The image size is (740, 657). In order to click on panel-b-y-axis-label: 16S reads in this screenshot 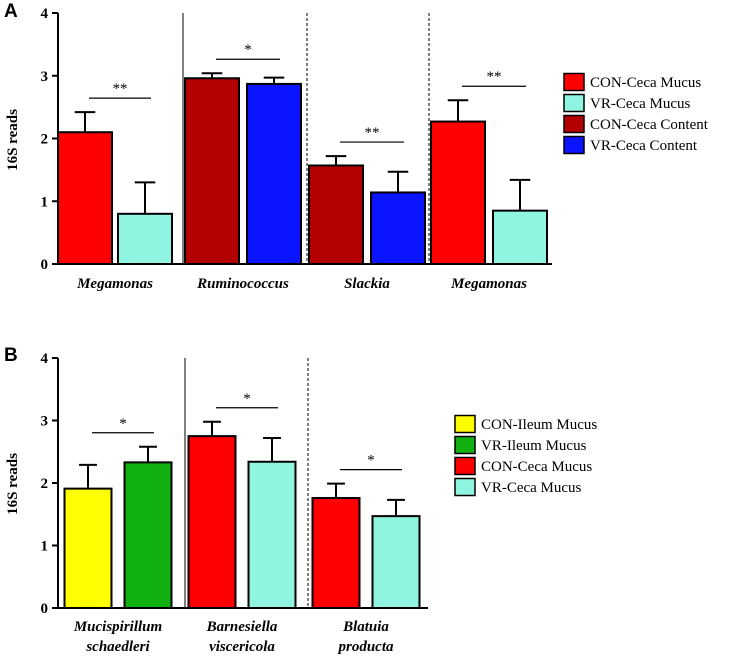, I will do `click(13, 484)`.